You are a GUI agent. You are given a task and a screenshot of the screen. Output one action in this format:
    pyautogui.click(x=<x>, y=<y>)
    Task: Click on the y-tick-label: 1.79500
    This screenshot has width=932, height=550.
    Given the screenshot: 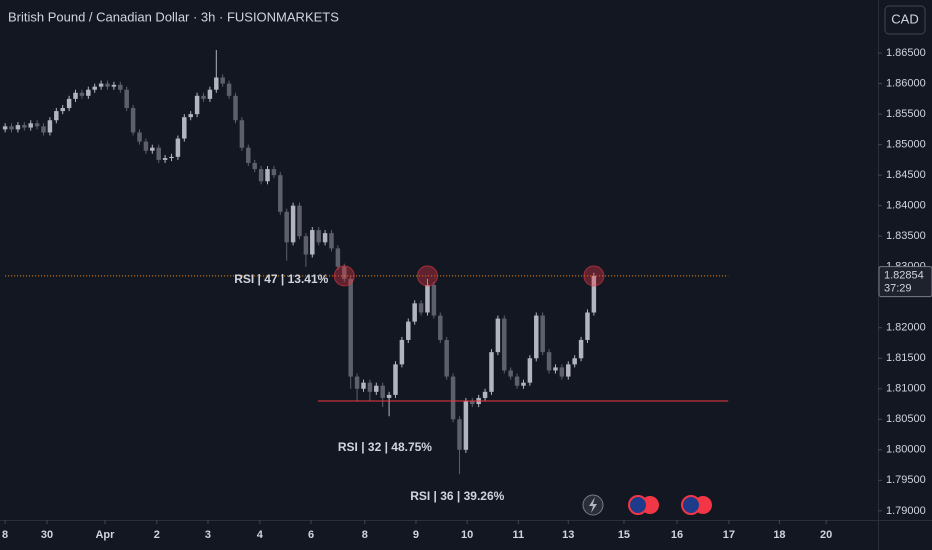 What is the action you would take?
    pyautogui.click(x=906, y=480)
    